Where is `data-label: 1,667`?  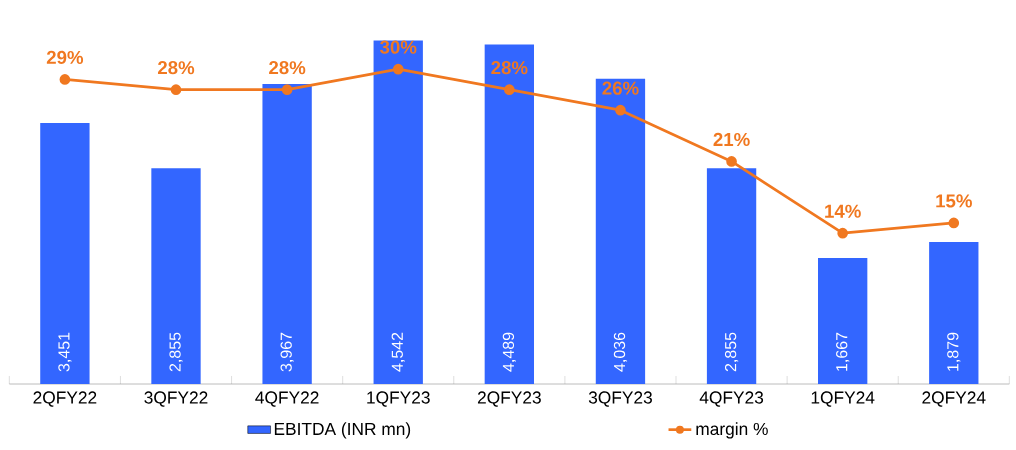 data-label: 1,667 is located at coordinates (843, 351).